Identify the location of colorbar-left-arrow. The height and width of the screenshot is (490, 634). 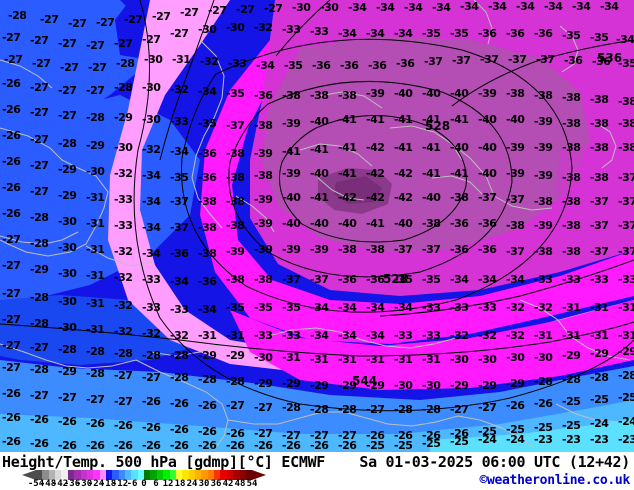
(29, 475).